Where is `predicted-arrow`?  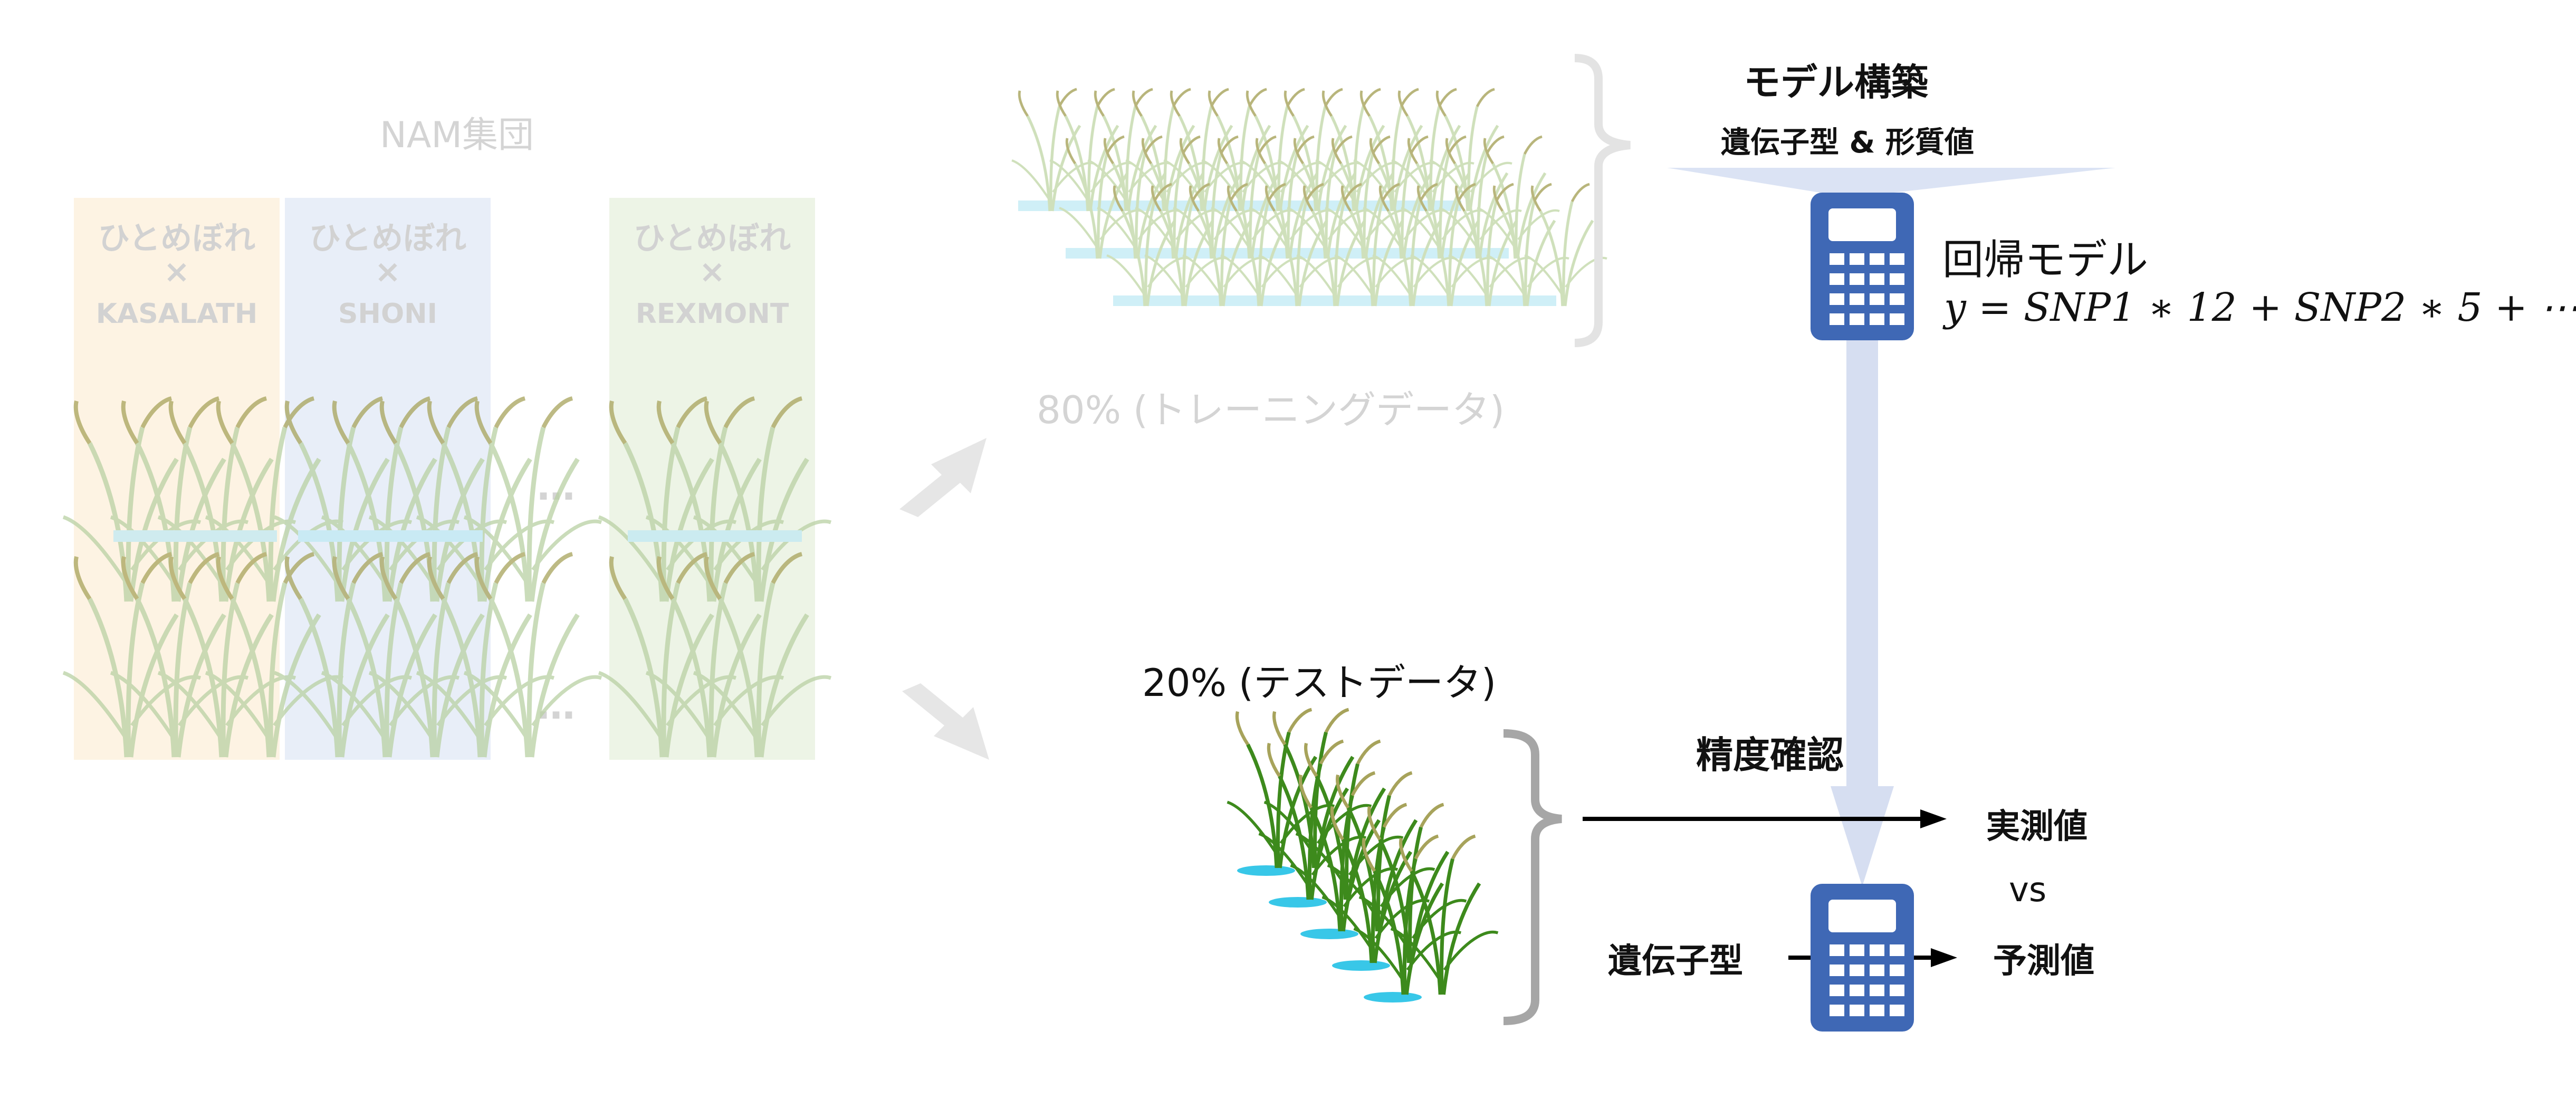 predicted-arrow is located at coordinates (1935, 957).